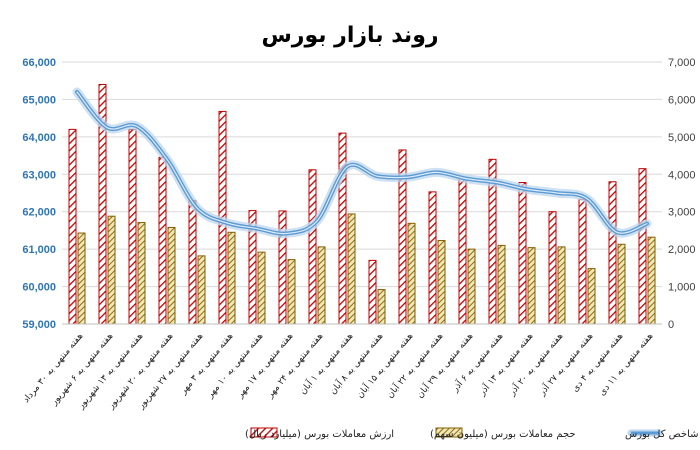 This screenshot has height=450, width=700. What do you see at coordinates (295, 366) in the screenshot?
I see `x-tick-label: هفته منتهی به ۲۴ مهر` at bounding box center [295, 366].